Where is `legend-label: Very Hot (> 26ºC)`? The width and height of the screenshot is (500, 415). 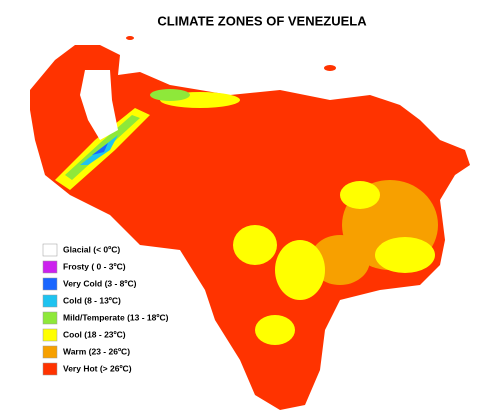
legend-label: Very Hot (> 26ºC) is located at coordinates (97, 368).